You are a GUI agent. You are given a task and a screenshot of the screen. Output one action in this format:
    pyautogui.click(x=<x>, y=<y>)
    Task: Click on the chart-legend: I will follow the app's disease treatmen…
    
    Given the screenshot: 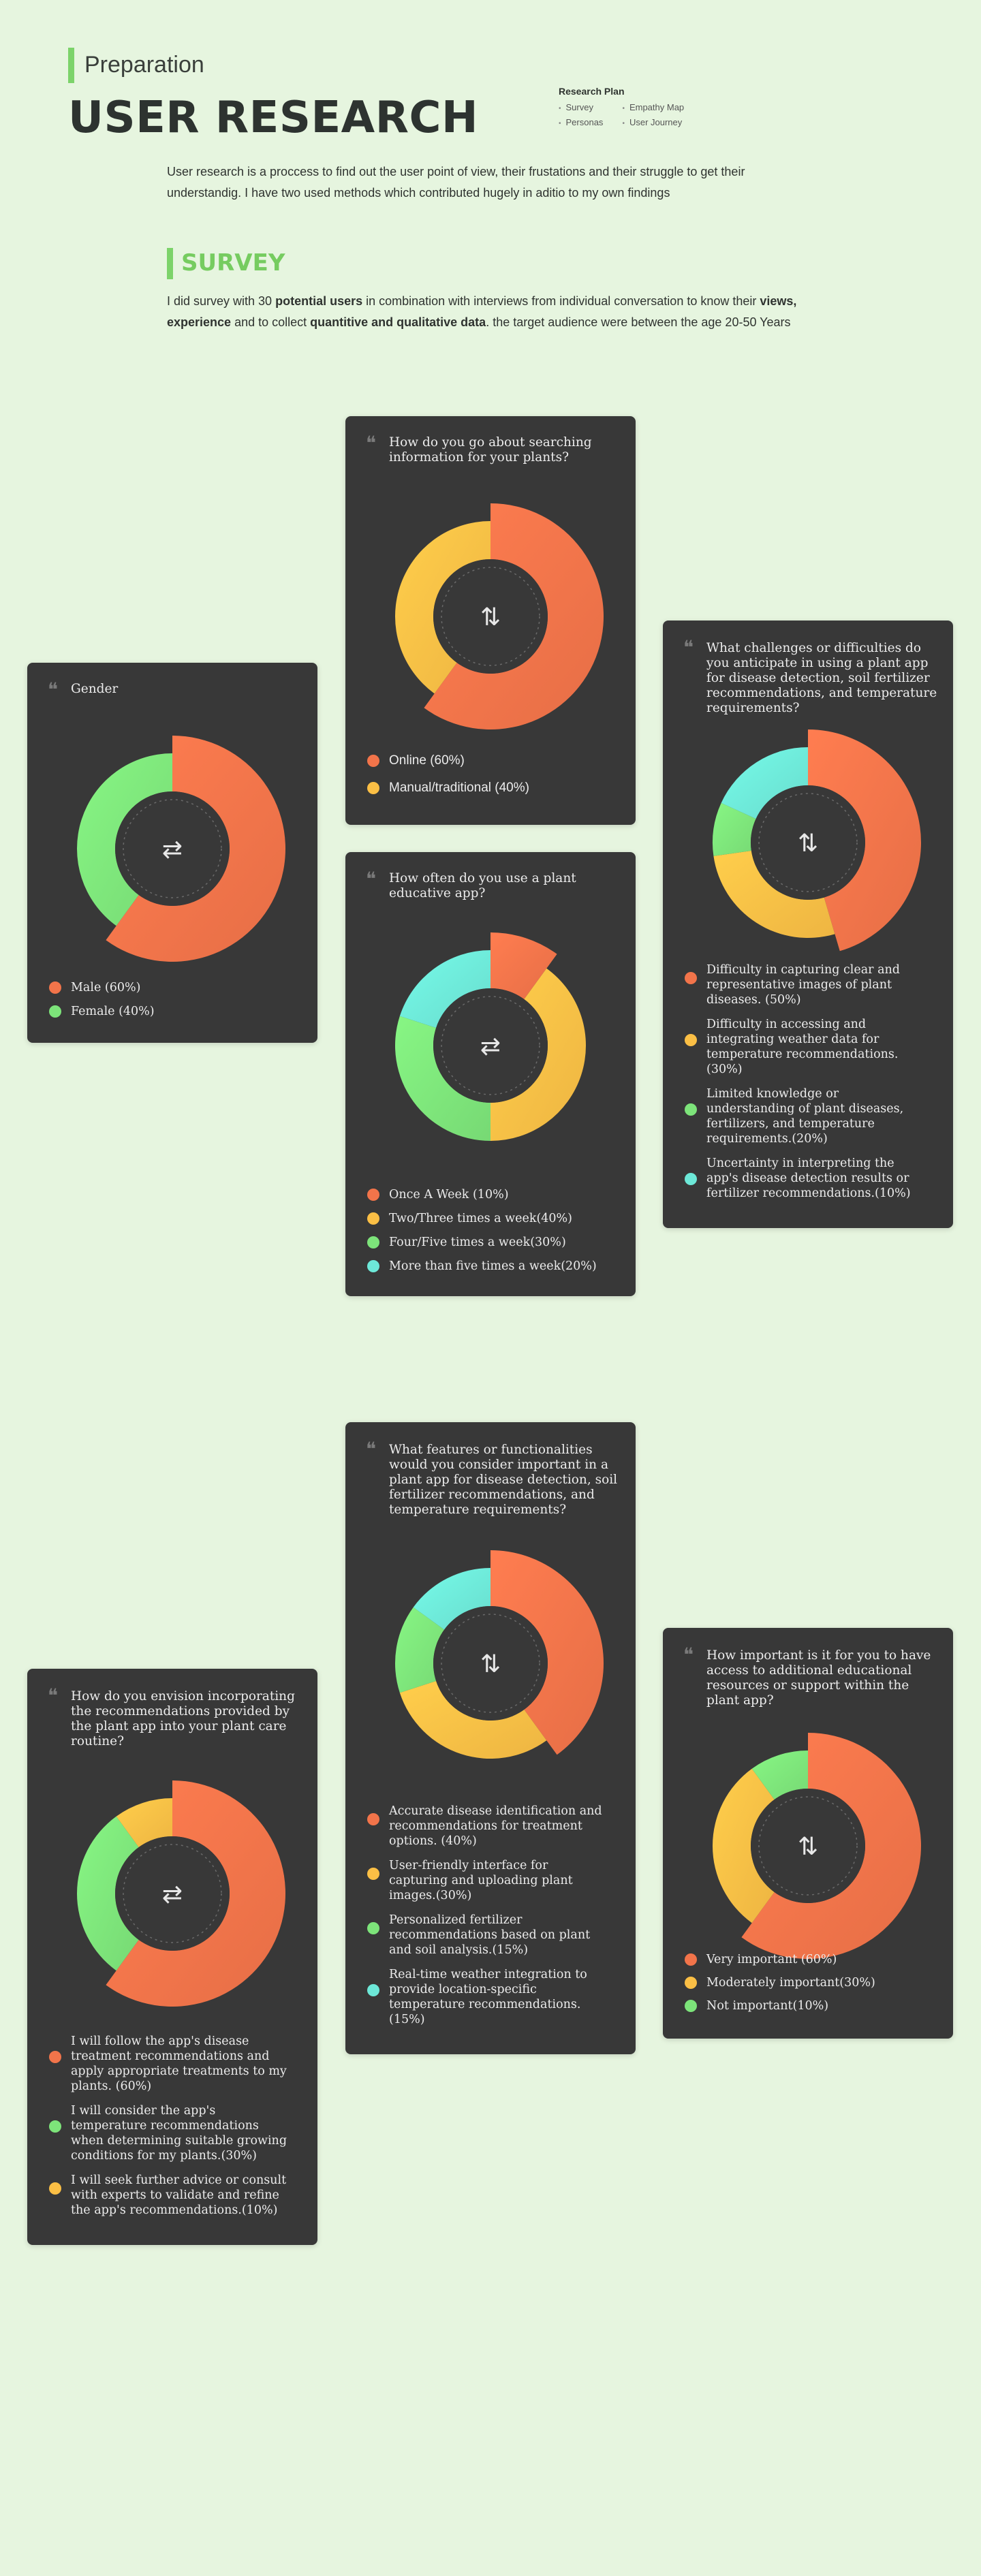 What is the action you would take?
    pyautogui.click(x=168, y=2126)
    